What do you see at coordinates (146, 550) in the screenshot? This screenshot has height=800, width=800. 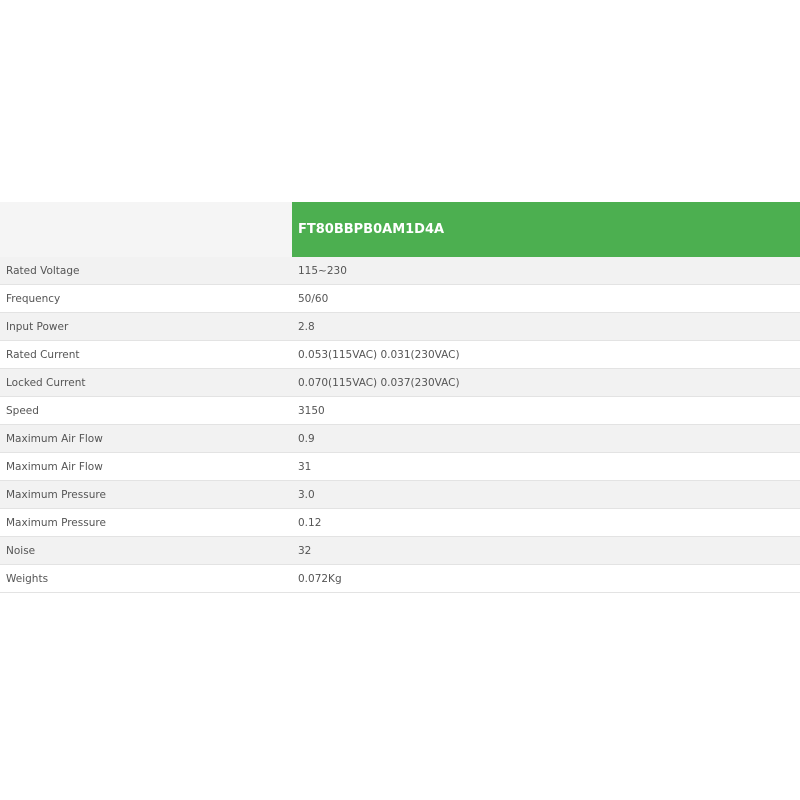 I see `spec-label: Noise` at bounding box center [146, 550].